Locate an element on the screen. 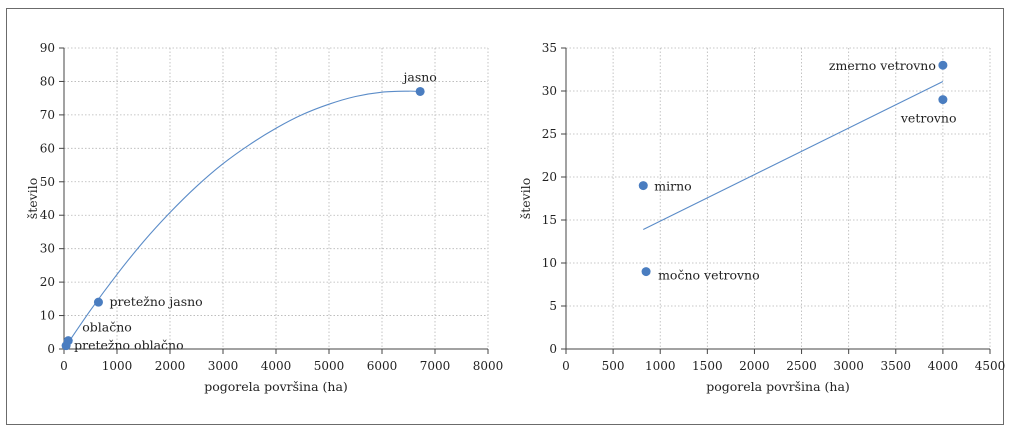 This screenshot has width=1011, height=431. y-tick-label: 70 is located at coordinates (47, 115).